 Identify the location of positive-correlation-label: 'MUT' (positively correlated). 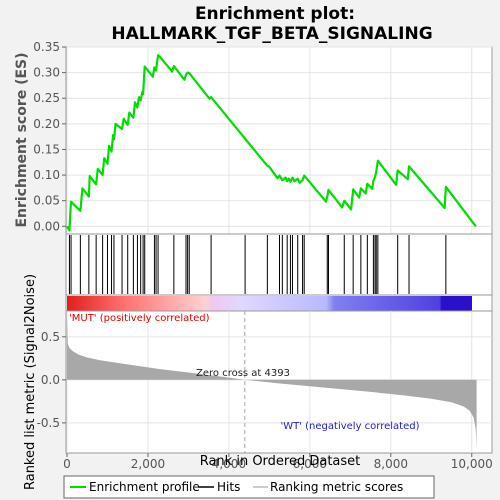
(139, 318).